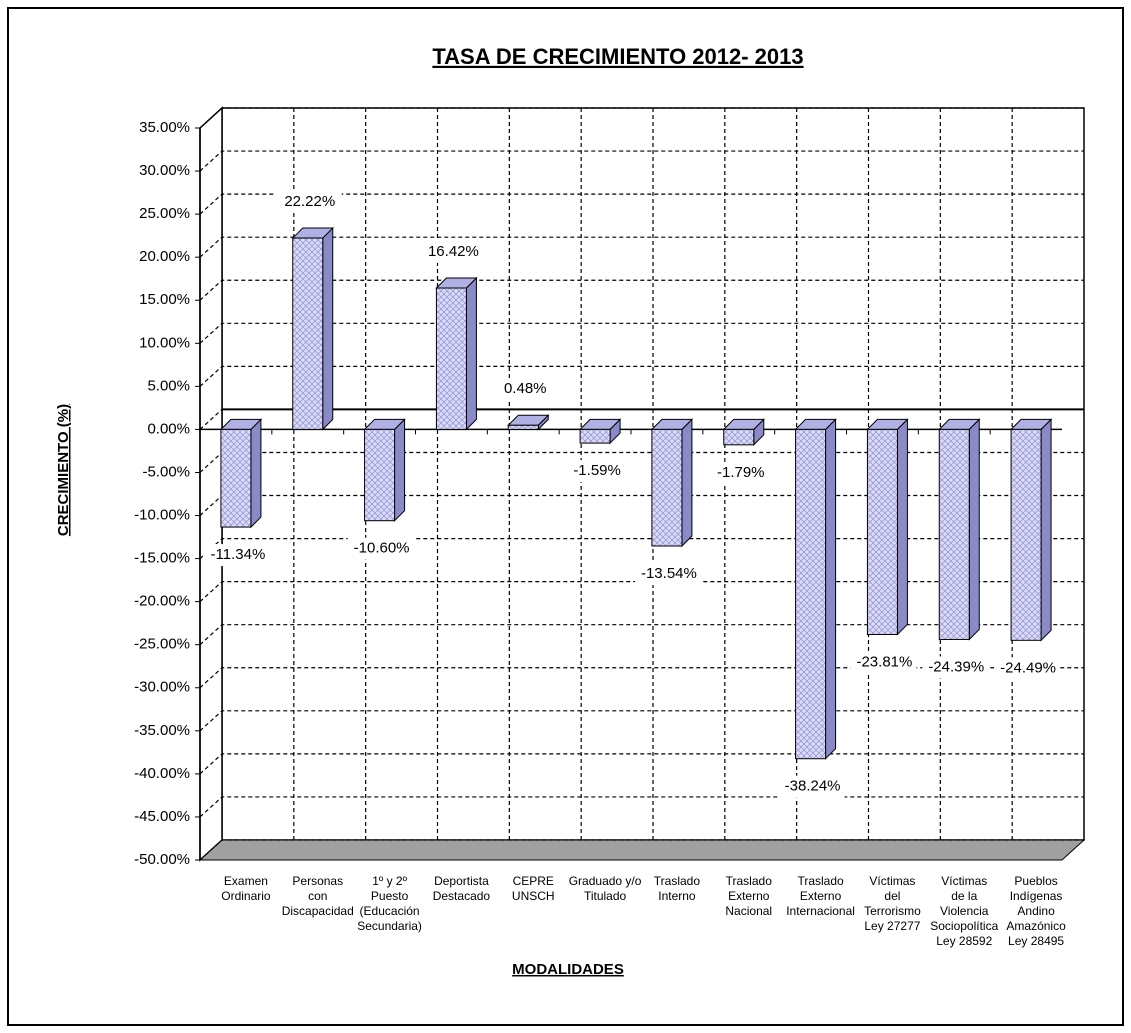  What do you see at coordinates (309, 201) in the screenshot?
I see `value-label: 22.22%` at bounding box center [309, 201].